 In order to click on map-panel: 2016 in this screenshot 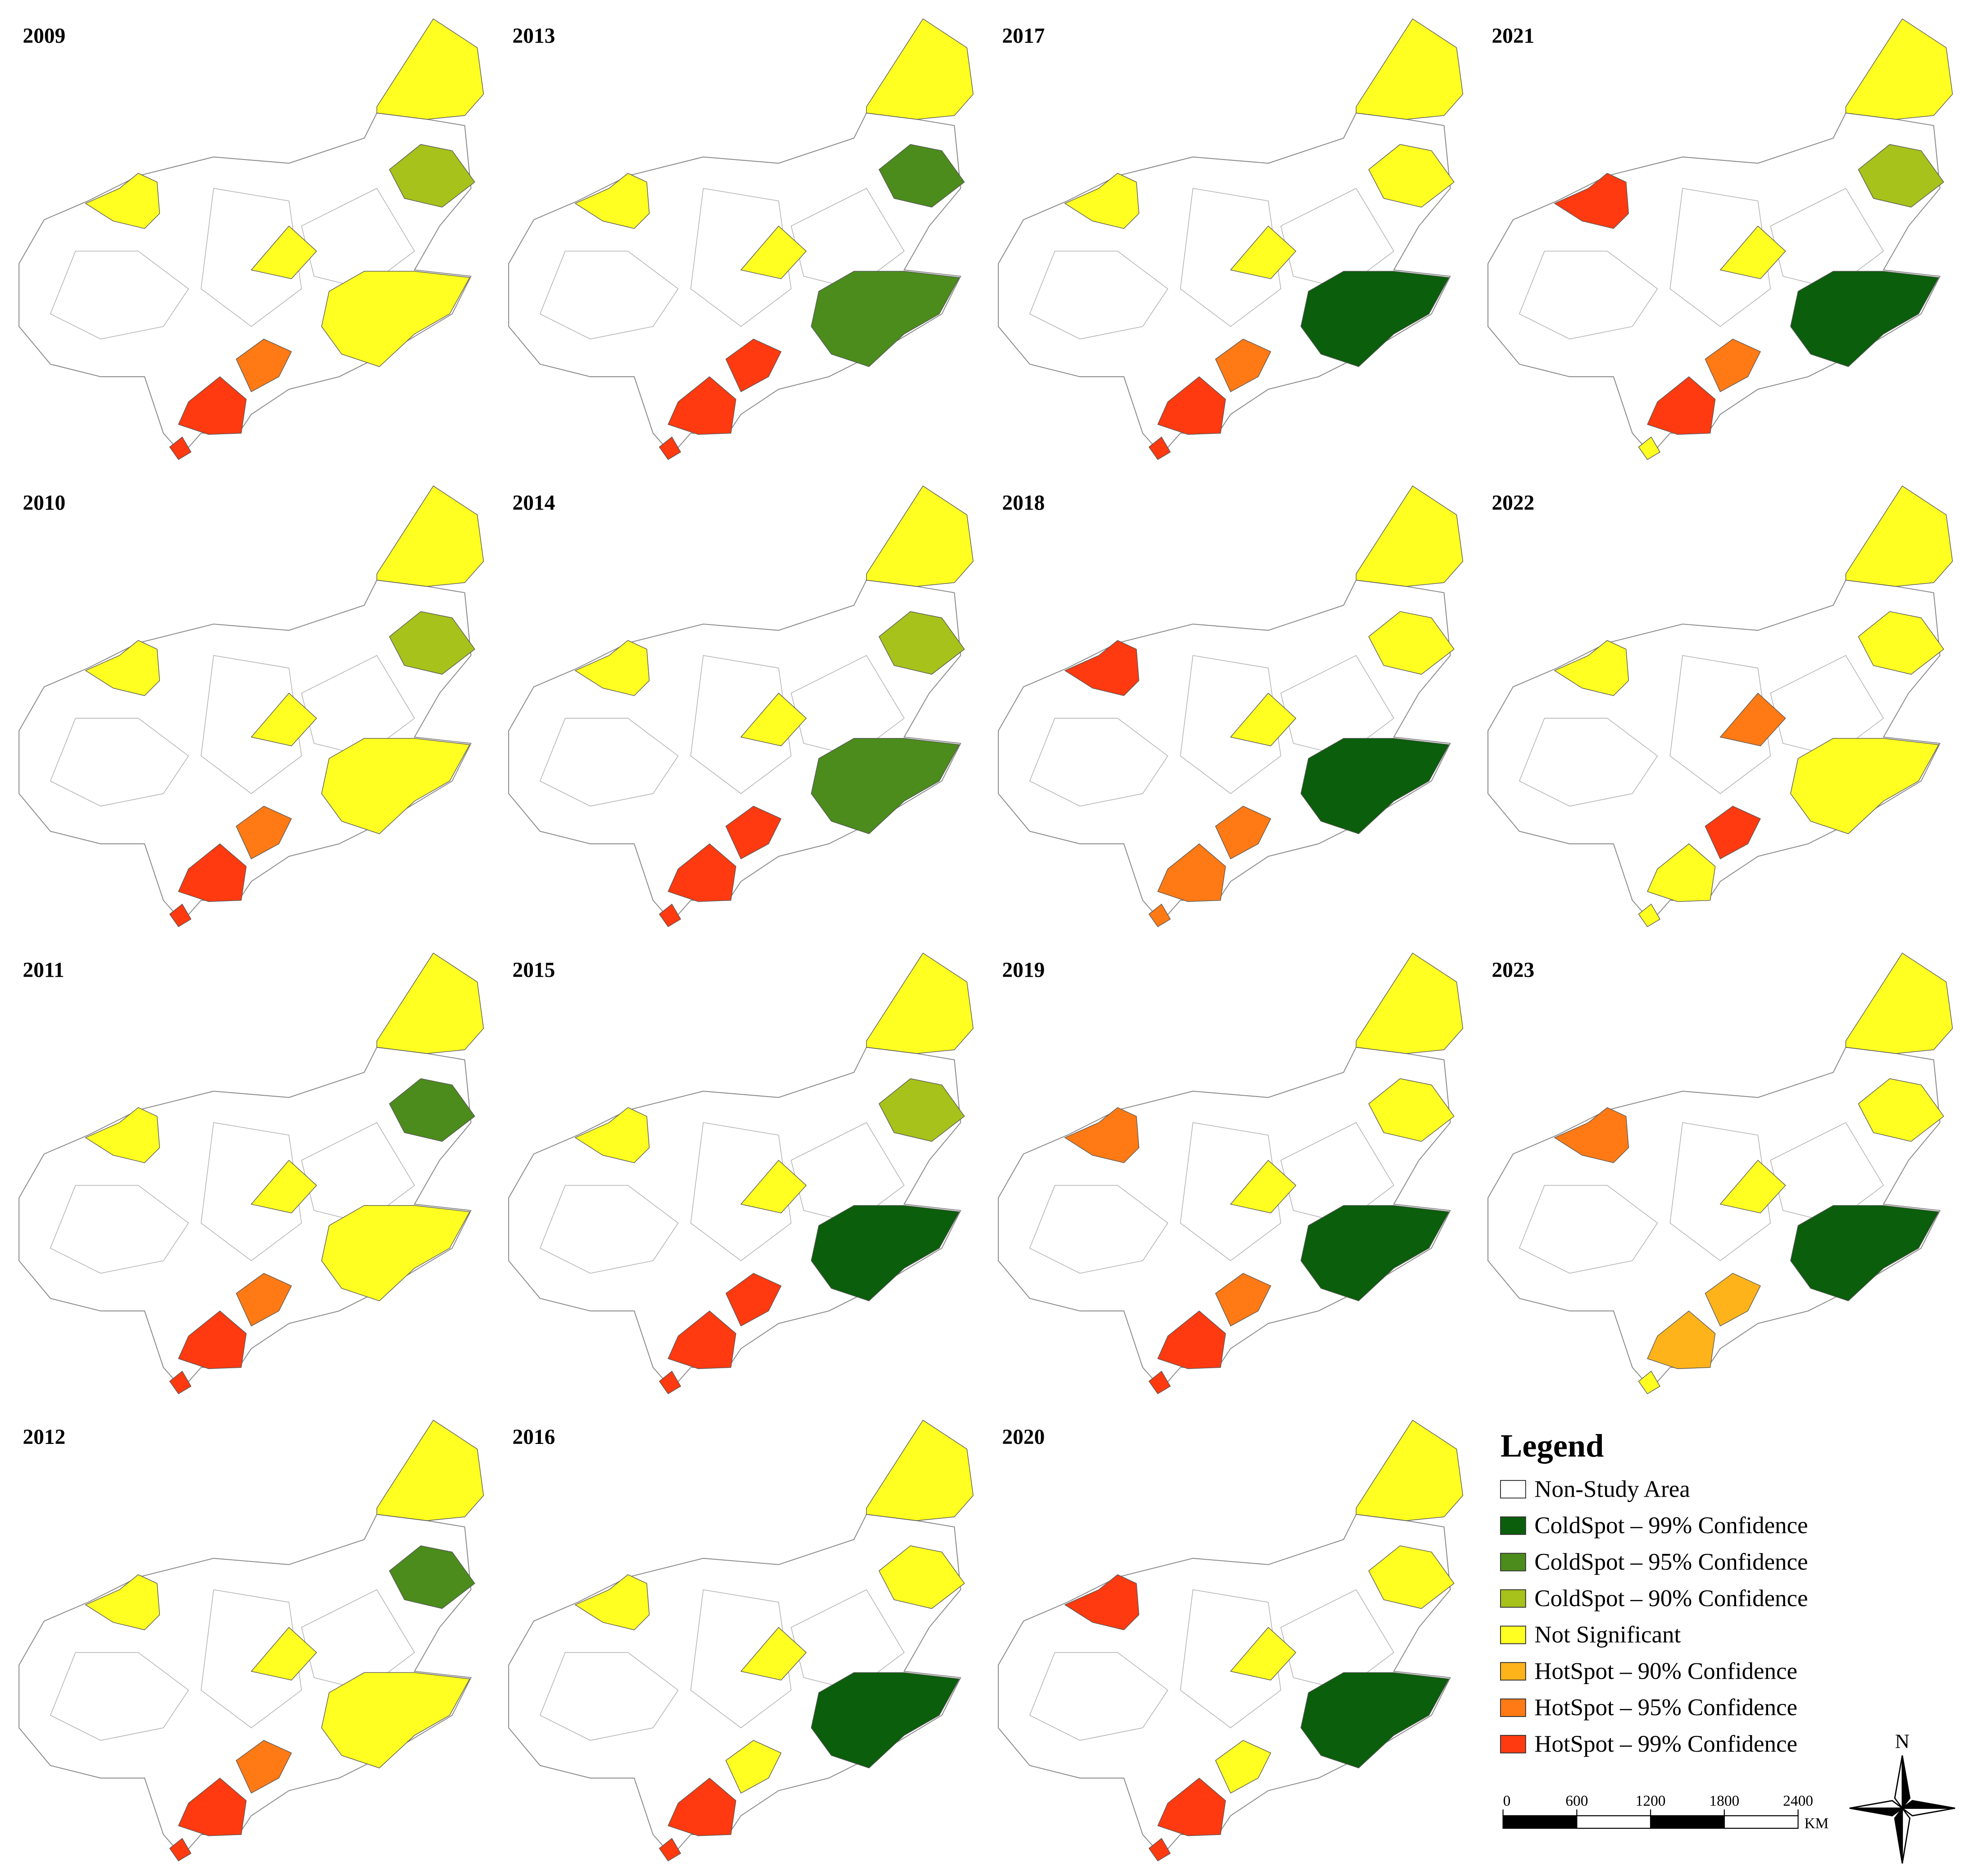, I will do `click(741, 1641)`.